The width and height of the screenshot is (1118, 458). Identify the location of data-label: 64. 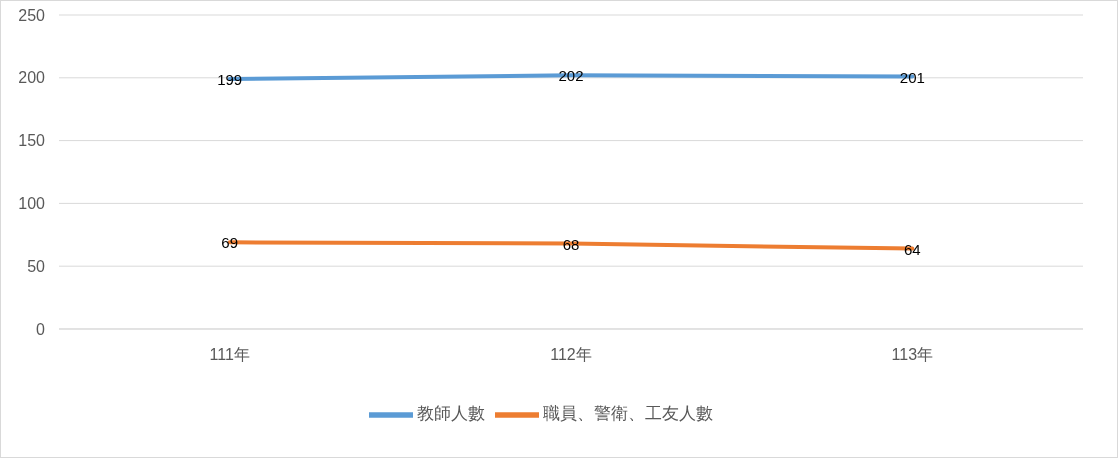
(912, 249).